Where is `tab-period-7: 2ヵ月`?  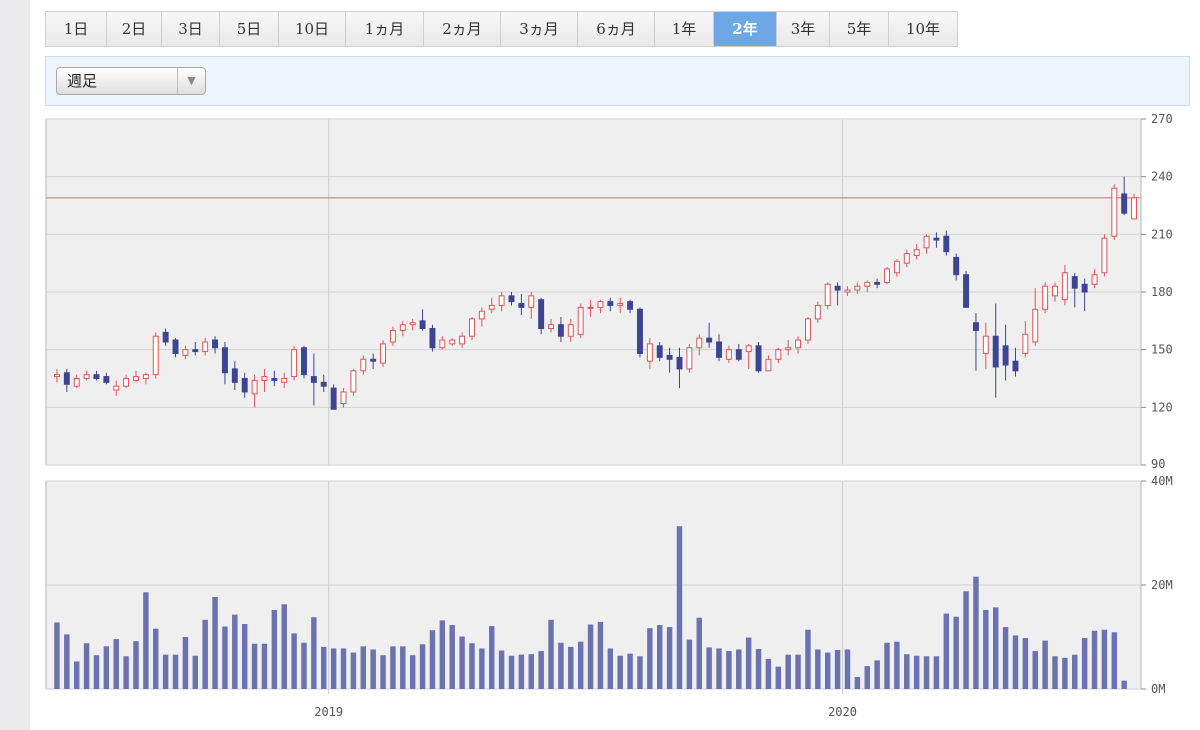 tab-period-7: 2ヵ月 is located at coordinates (462, 29).